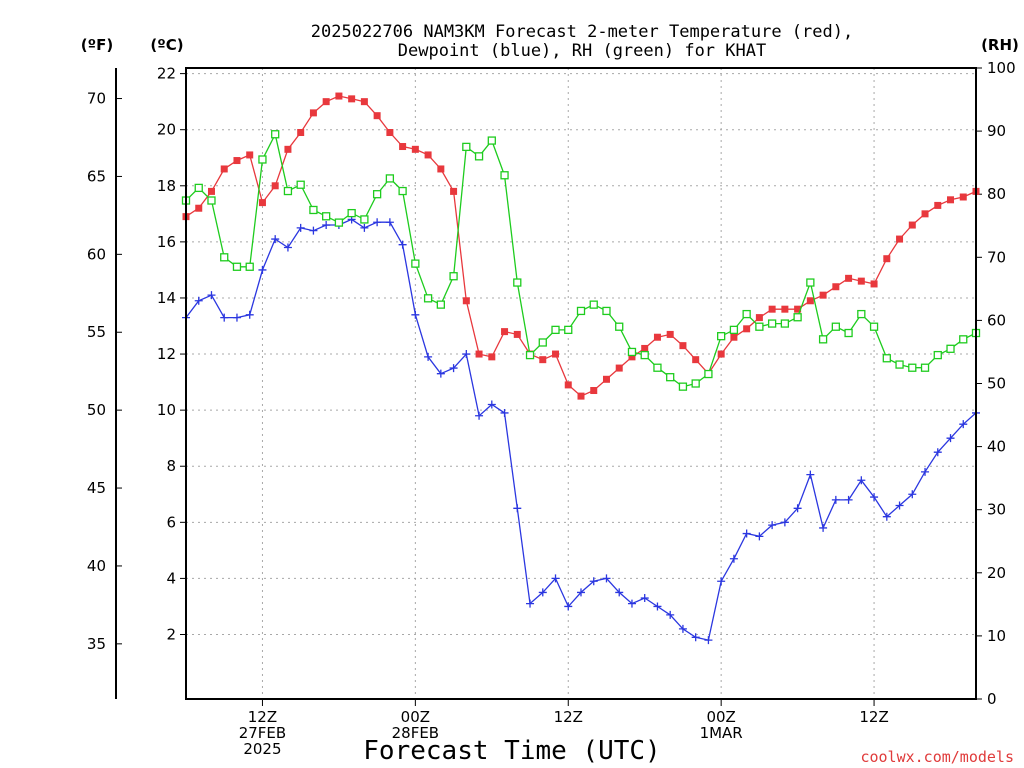 Image resolution: width=1024 pixels, height=768 pixels. What do you see at coordinates (96, 332) in the screenshot?
I see `fahrenheit-tick-label: 55` at bounding box center [96, 332].